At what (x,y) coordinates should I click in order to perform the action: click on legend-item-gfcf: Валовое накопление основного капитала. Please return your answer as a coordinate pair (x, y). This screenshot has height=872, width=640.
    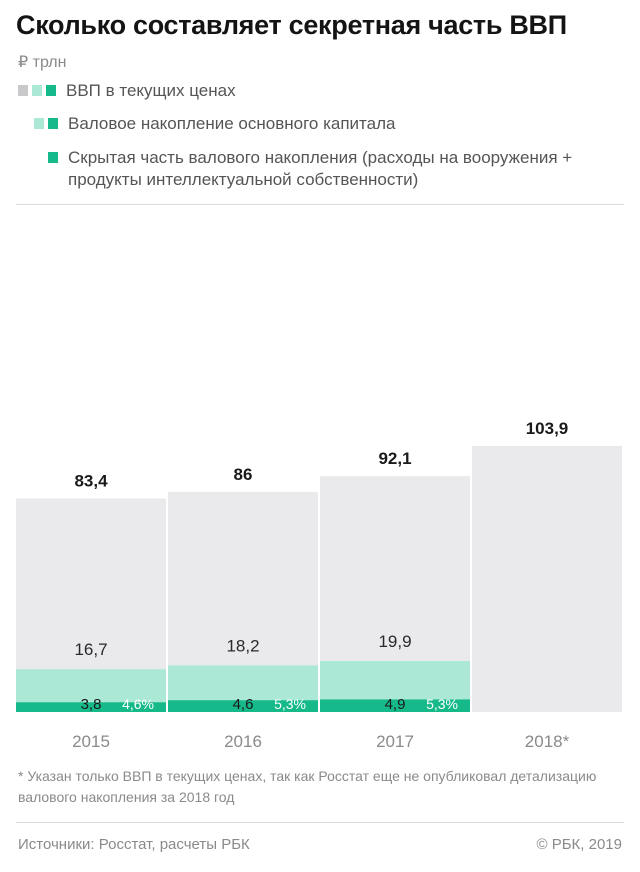
    Looking at the image, I should click on (214, 124).